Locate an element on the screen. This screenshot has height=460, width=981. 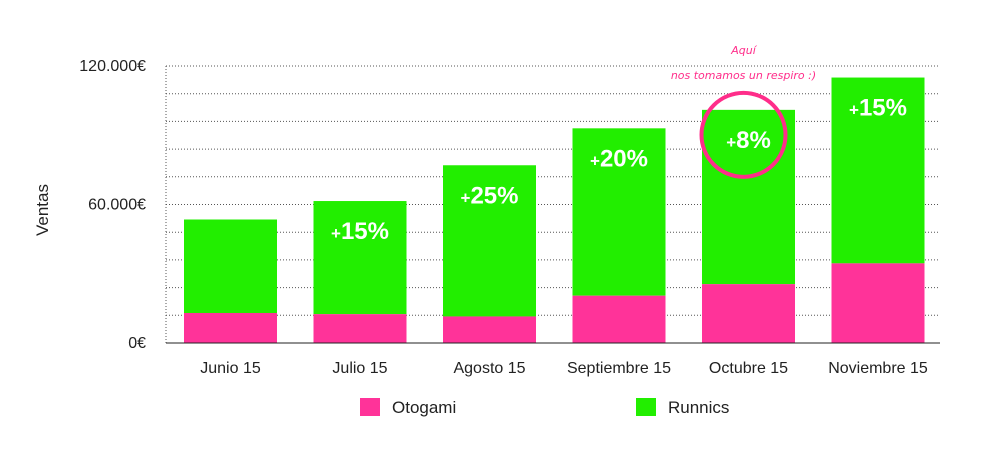
annotation: Aquí nos tomamos un respiro :) is located at coordinates (743, 111).